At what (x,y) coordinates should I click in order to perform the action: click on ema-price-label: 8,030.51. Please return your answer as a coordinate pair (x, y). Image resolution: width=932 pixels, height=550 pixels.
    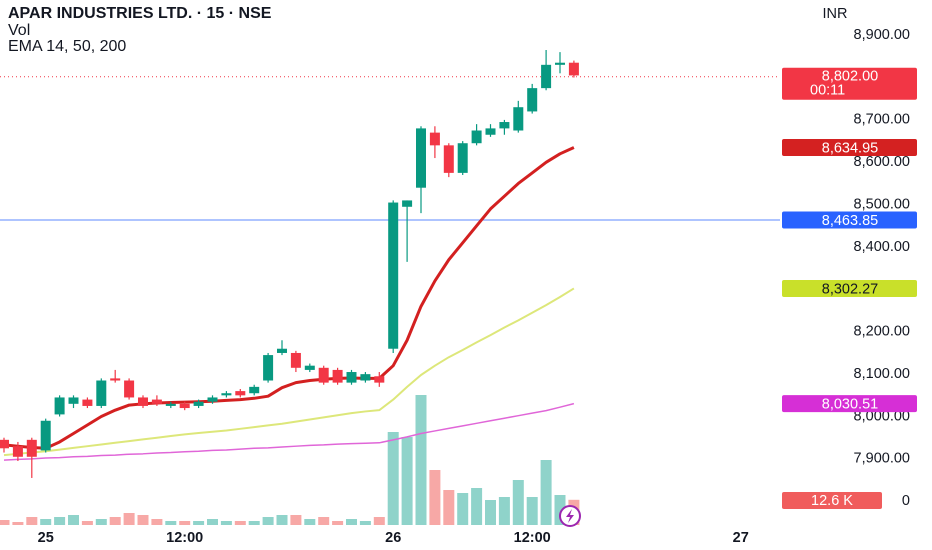
    Looking at the image, I should click on (850, 404).